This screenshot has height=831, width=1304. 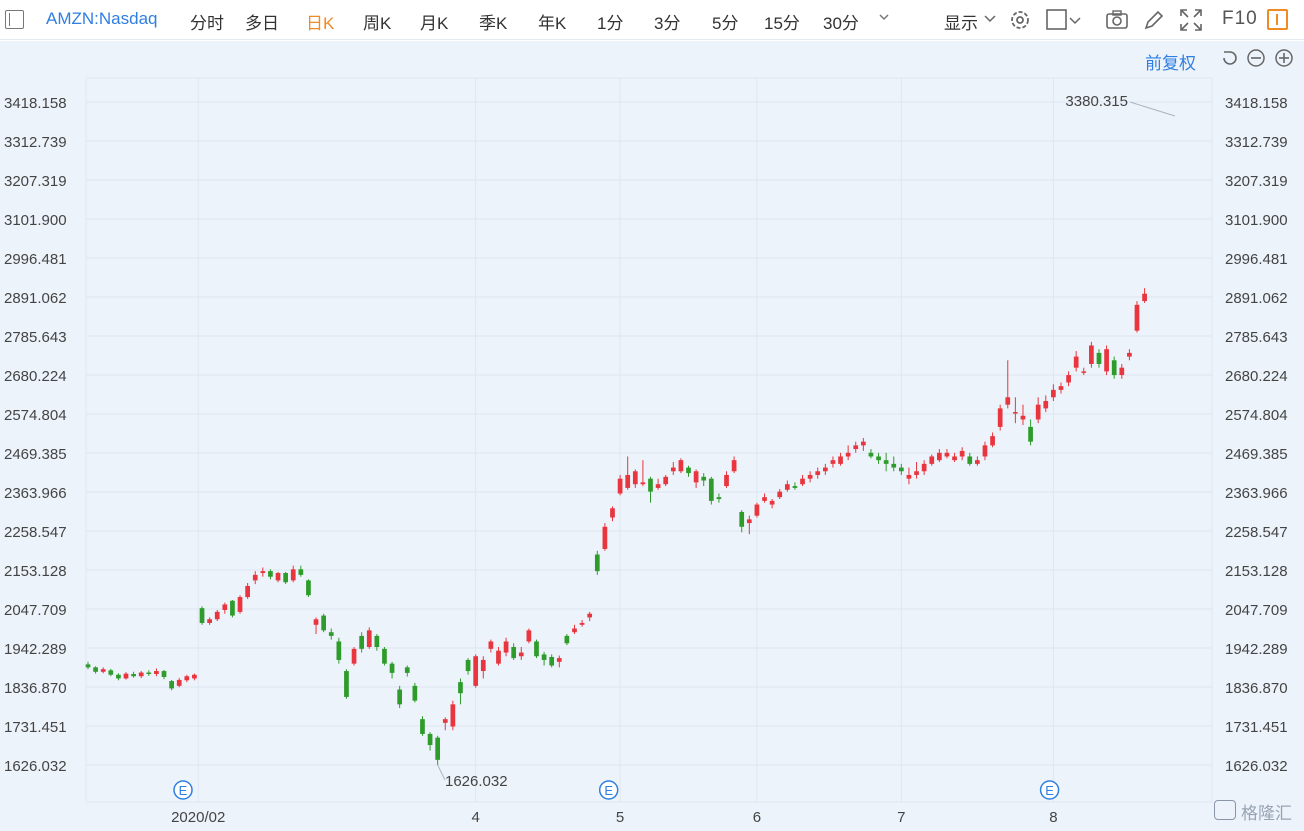 What do you see at coordinates (35, 142) in the screenshot?
I see `y-tick-label-left: 3312.739` at bounding box center [35, 142].